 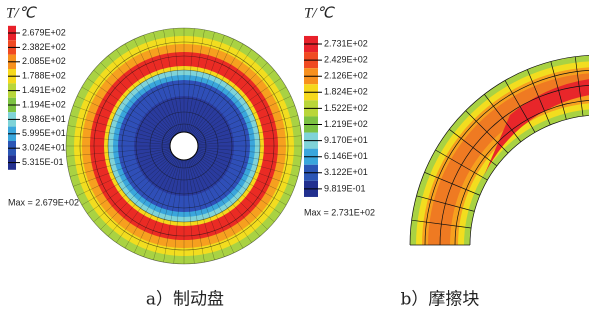 I want to click on max-label: Max = 2.731E+02, so click(x=339, y=212).